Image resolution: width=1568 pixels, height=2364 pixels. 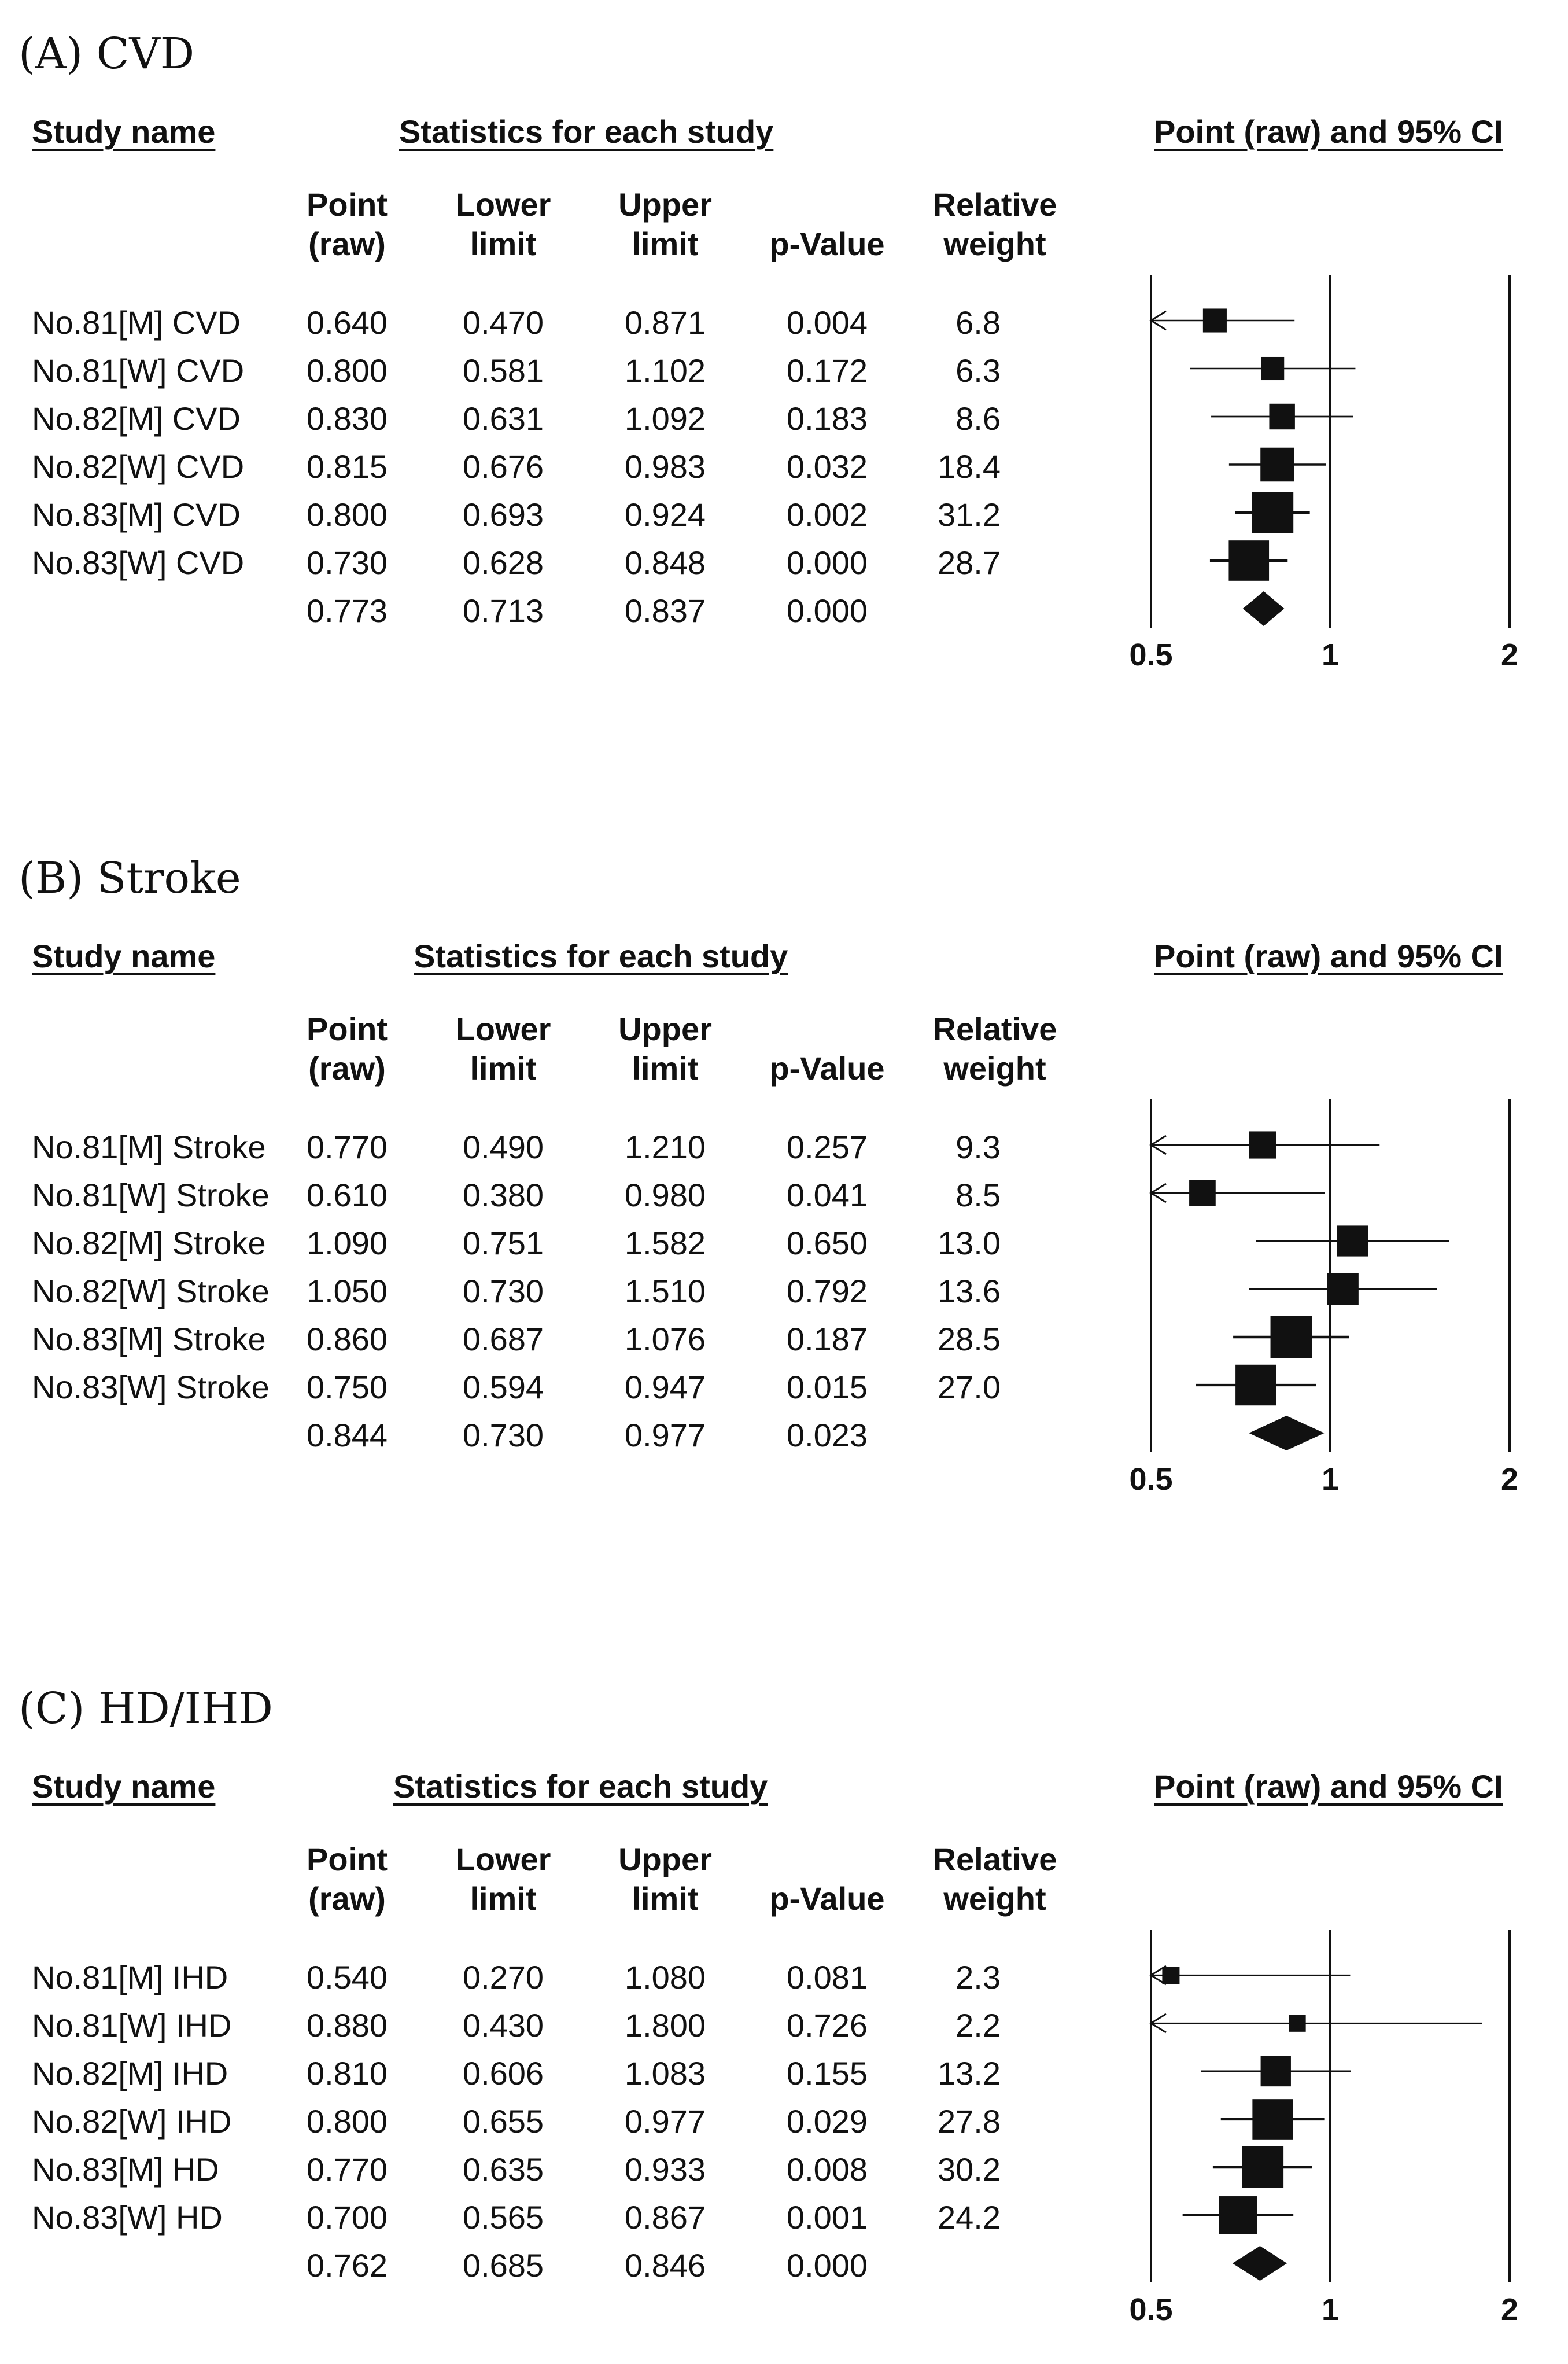 What do you see at coordinates (503, 1387) in the screenshot?
I see `lower-limit-value: 0.594` at bounding box center [503, 1387].